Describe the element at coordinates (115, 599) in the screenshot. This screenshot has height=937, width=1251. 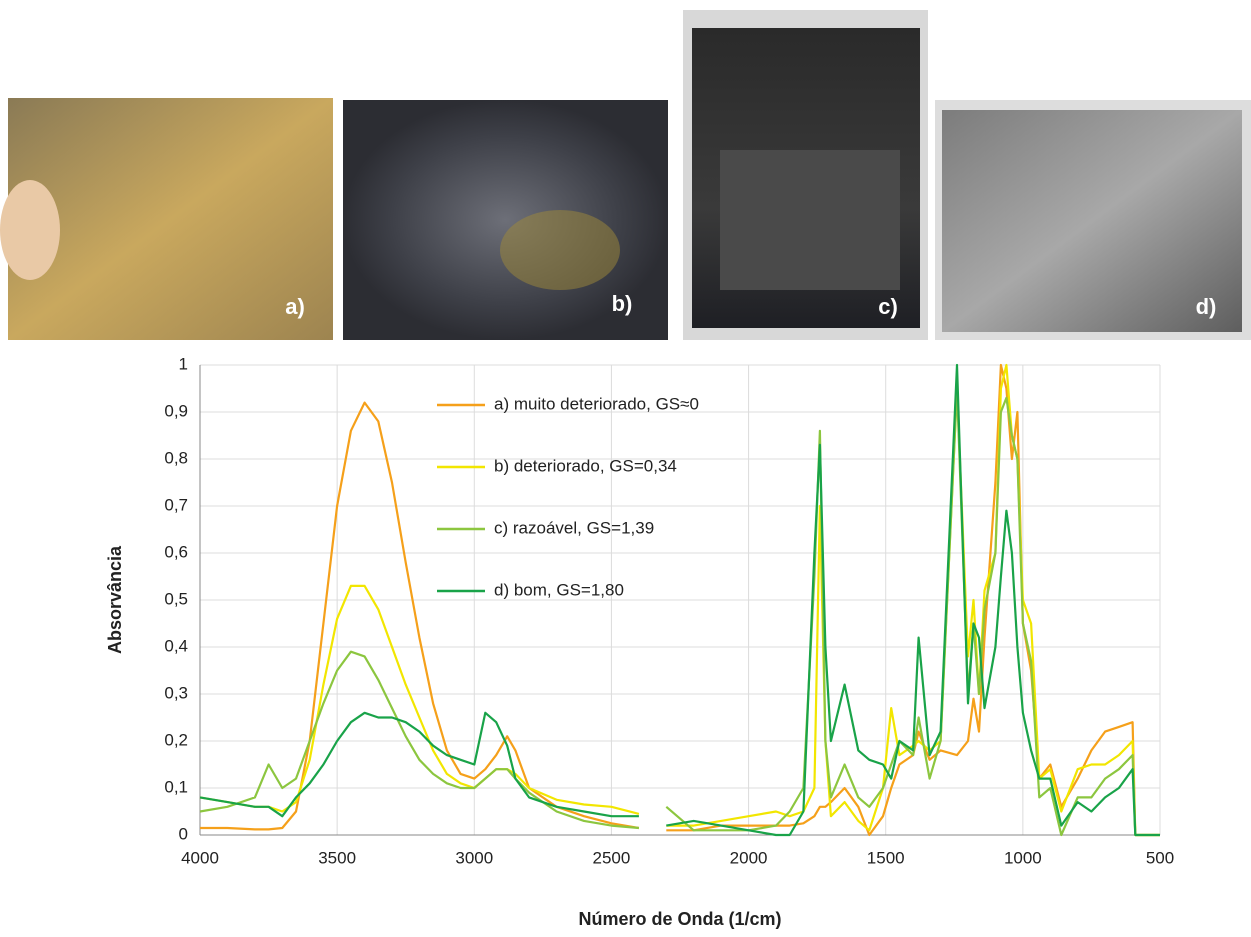
I see `y-axis-title: Absorvância` at that location.